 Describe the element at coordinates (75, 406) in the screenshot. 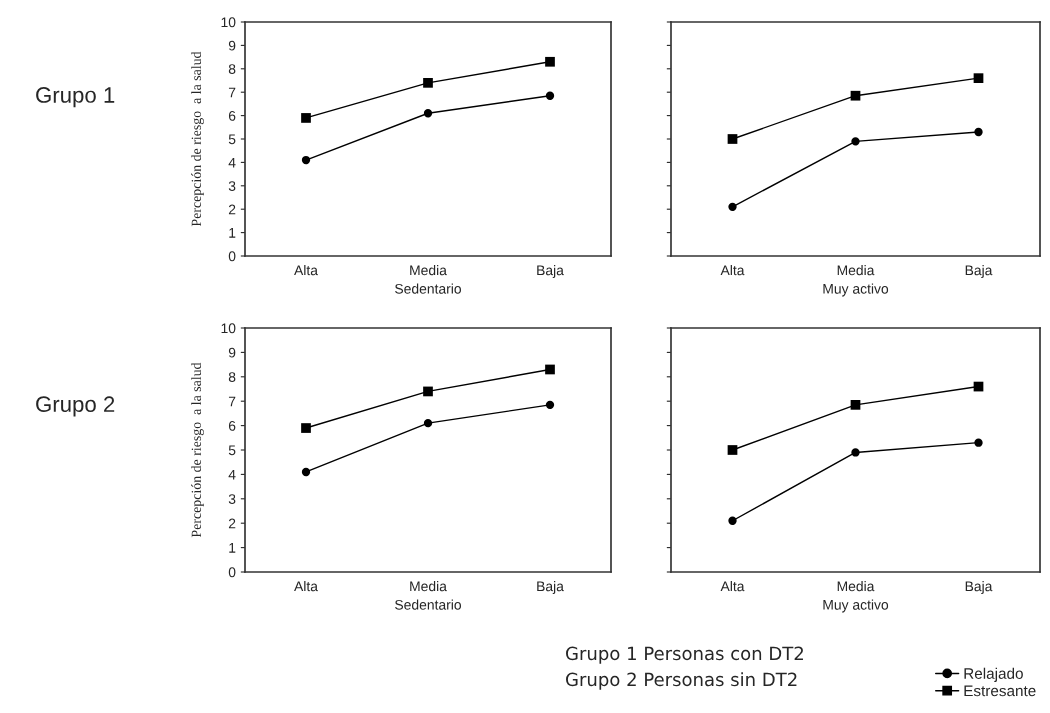

I see `text: Grupo 2` at that location.